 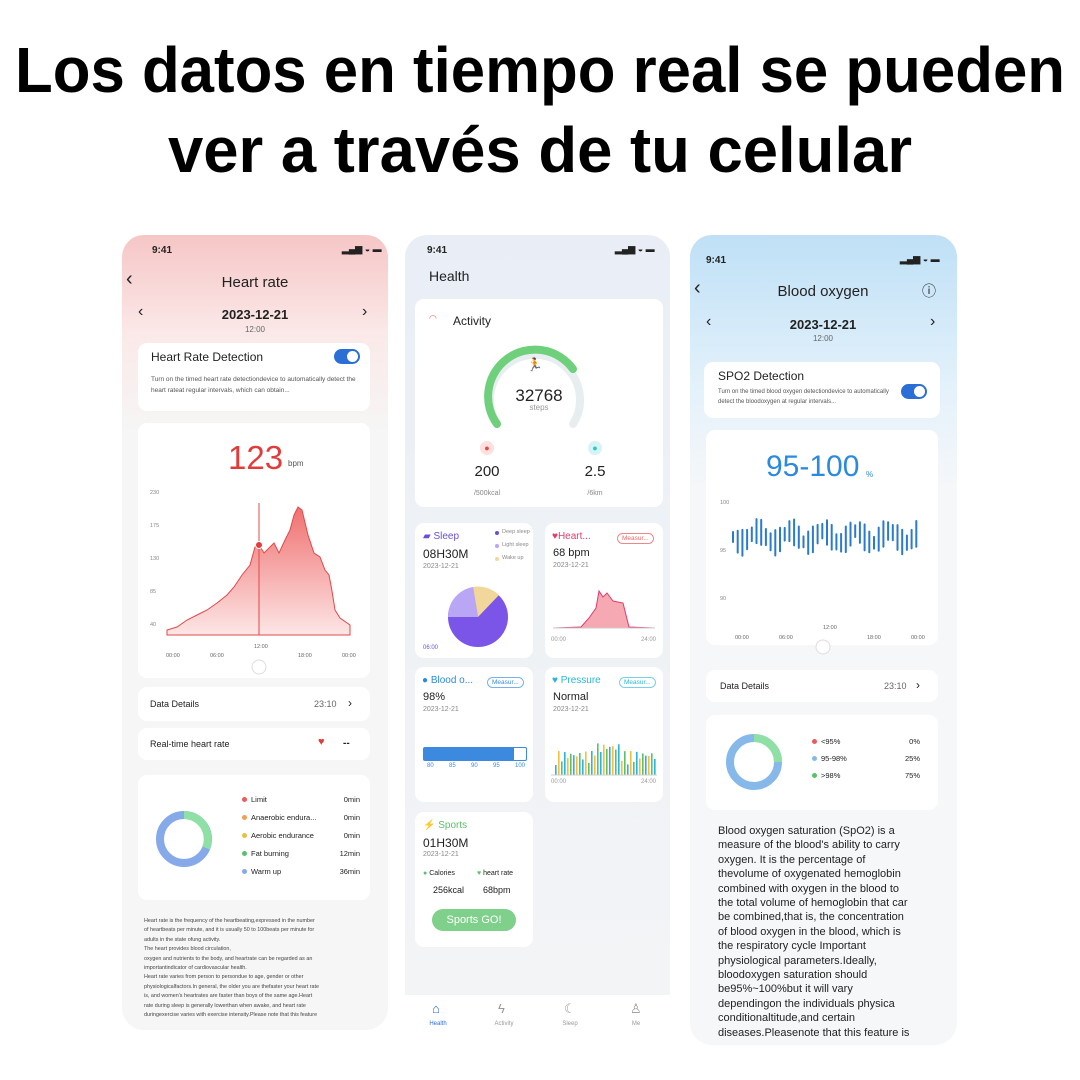 What do you see at coordinates (446, 536) in the screenshot?
I see `sleep-title-text: Sleep` at bounding box center [446, 536].